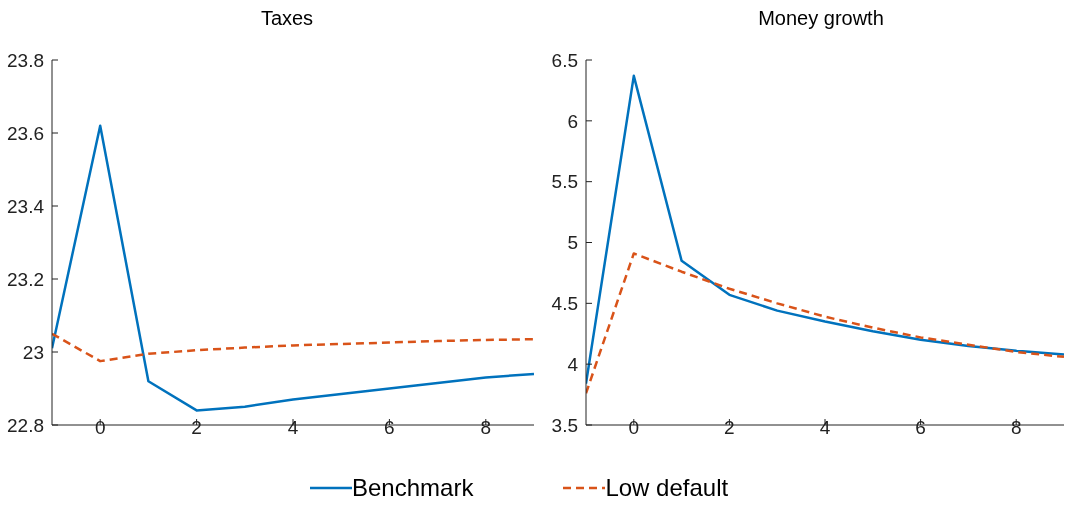 The height and width of the screenshot is (505, 1068). What do you see at coordinates (564, 304) in the screenshot?
I see `y-tick-label: 4.5` at bounding box center [564, 304].